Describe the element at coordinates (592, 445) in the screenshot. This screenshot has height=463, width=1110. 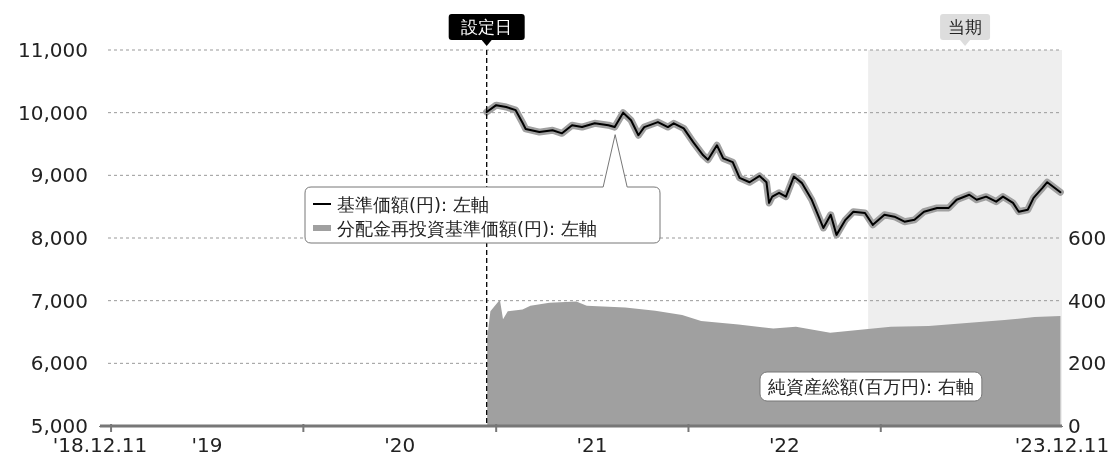
I see `x-tick-label: '21` at that location.